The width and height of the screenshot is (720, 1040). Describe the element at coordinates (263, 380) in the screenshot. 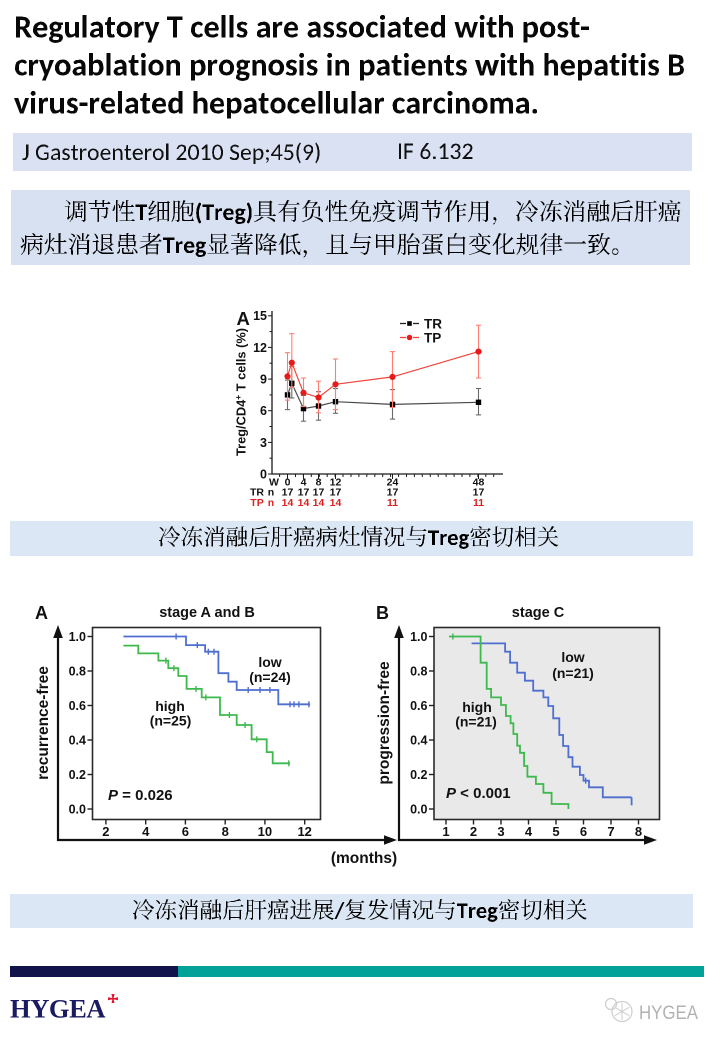

I see `svg-text: 9` at that location.